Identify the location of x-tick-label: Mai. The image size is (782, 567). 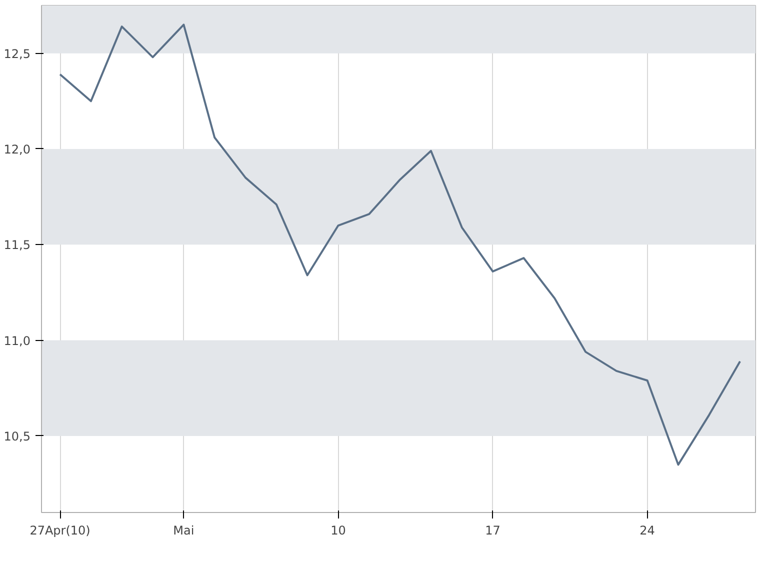
(183, 531).